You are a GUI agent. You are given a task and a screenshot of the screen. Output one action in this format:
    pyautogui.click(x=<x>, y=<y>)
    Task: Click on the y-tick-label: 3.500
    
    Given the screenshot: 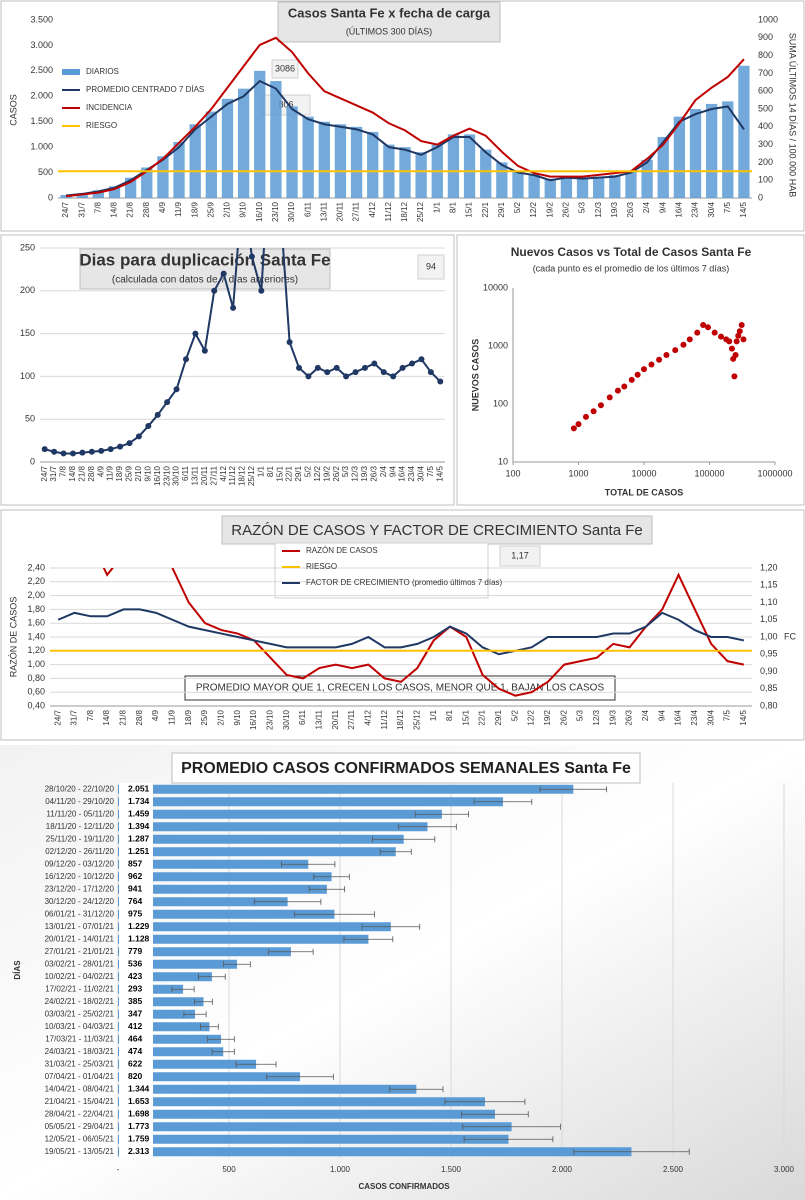 What is the action you would take?
    pyautogui.click(x=41, y=19)
    